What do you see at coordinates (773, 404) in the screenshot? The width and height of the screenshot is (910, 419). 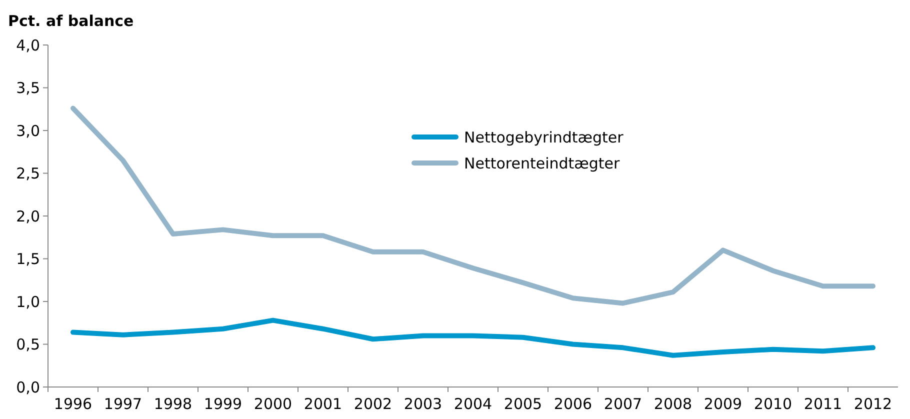 I see `x-tick-label: 2010` at bounding box center [773, 404].